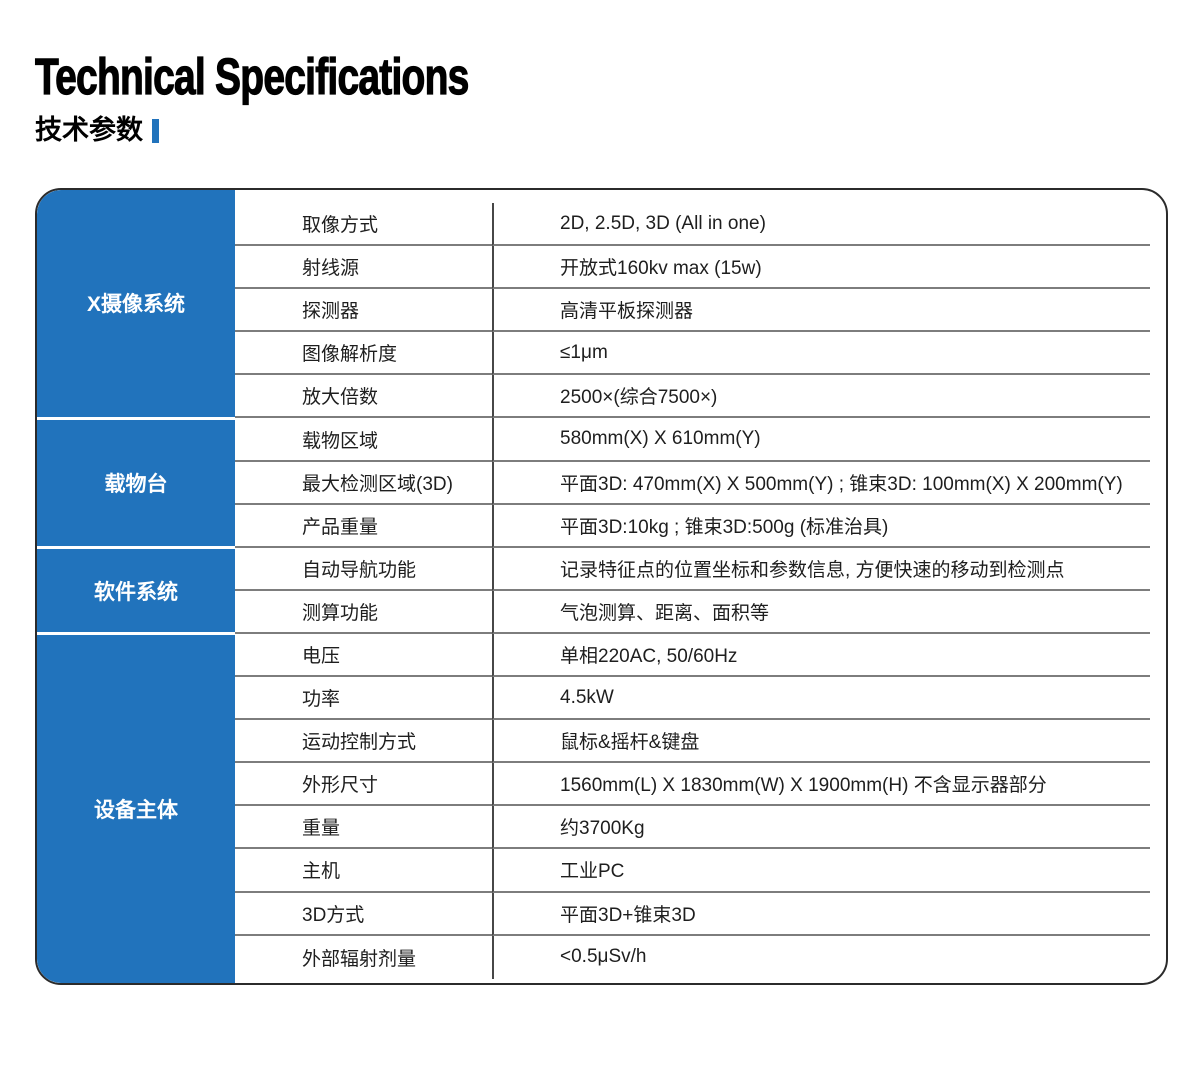 This screenshot has height=1065, width=1200. I want to click on spec-param: 测算功能, so click(363, 612).